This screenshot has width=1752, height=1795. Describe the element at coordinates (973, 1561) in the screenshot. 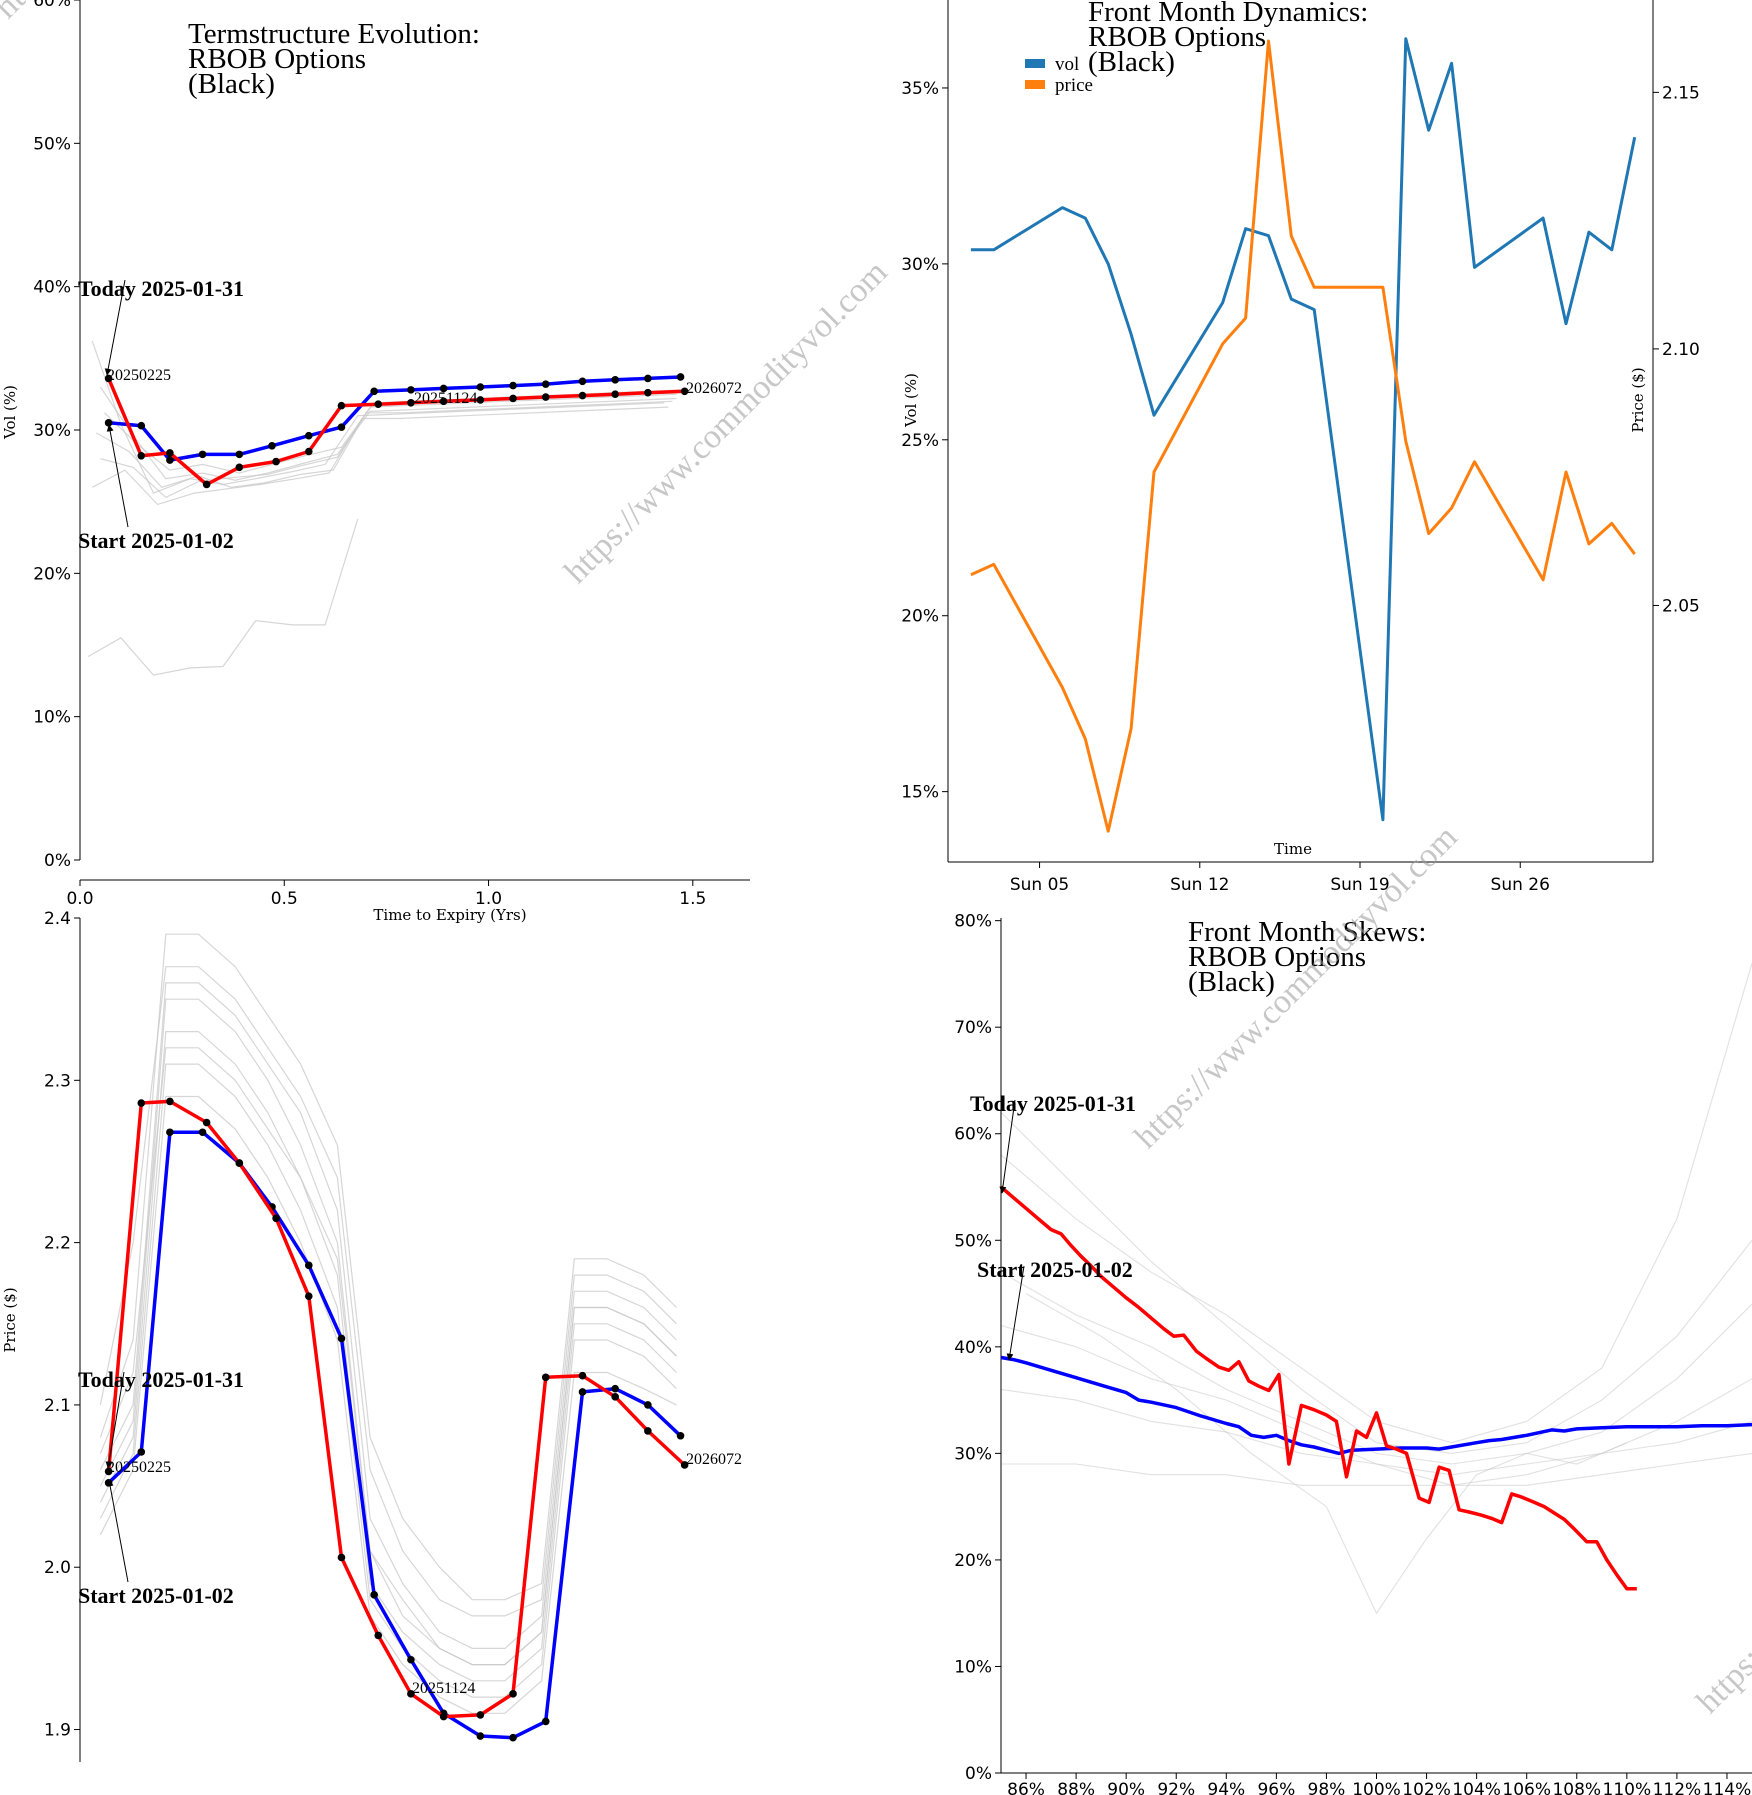

I see `skew-y-tick-label: 20%` at that location.